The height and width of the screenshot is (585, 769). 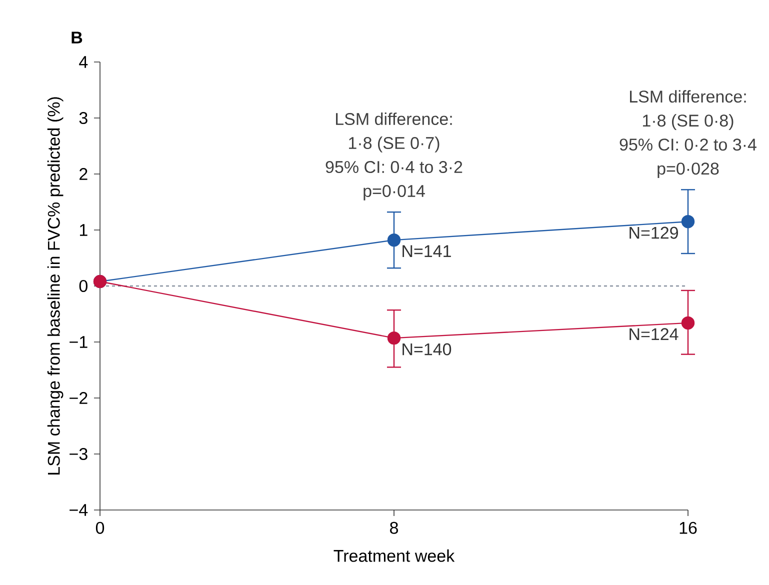 I want to click on y-tick-label: 1, so click(x=84, y=230).